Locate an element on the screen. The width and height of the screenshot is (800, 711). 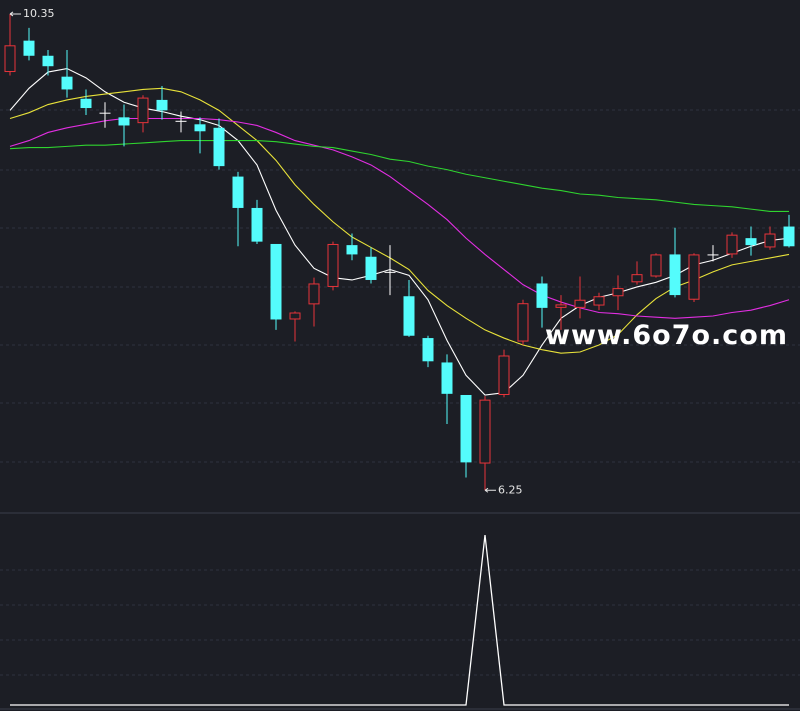
annotation-label: 10.35 is located at coordinates (39, 13).